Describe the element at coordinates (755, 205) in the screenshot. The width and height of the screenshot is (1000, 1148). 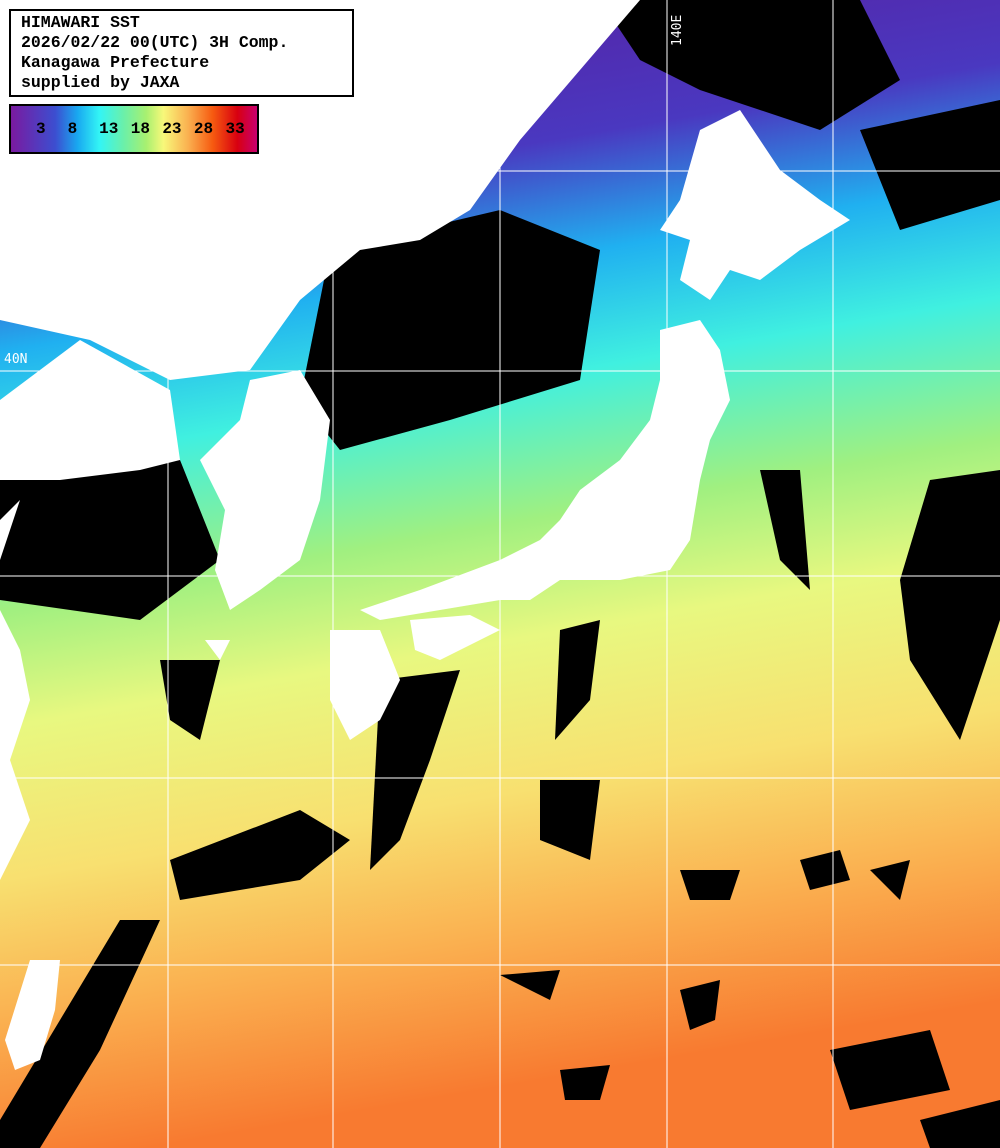
I see `land-hokkaido` at that location.